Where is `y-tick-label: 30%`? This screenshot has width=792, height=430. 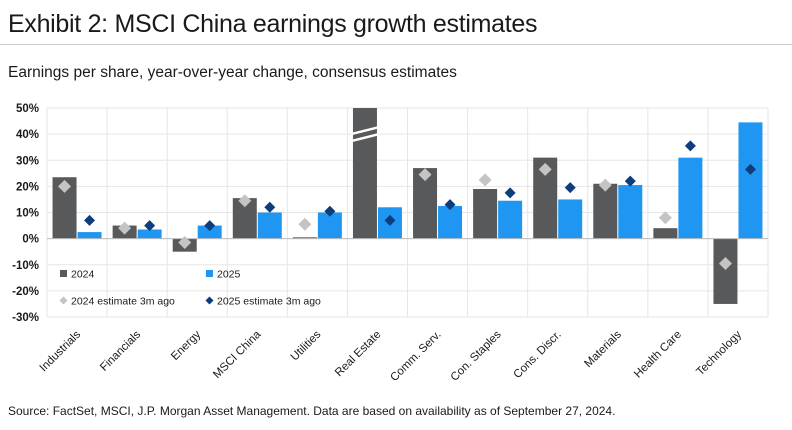
y-tick-label: 30% is located at coordinates (27, 161).